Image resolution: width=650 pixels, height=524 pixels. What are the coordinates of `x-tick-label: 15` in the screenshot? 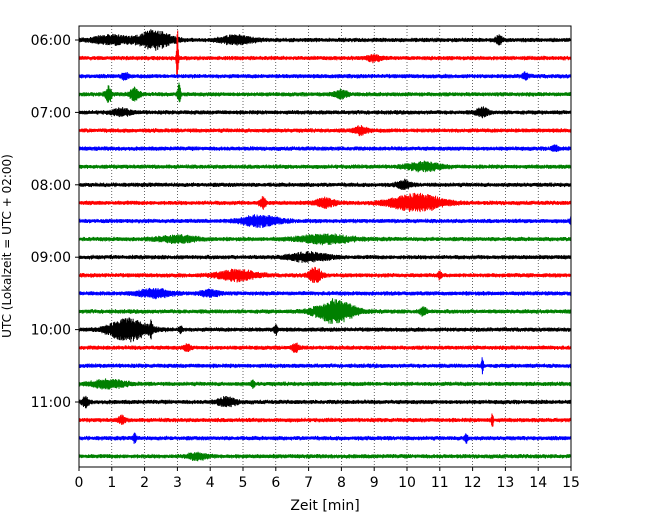 It's located at (571, 483).